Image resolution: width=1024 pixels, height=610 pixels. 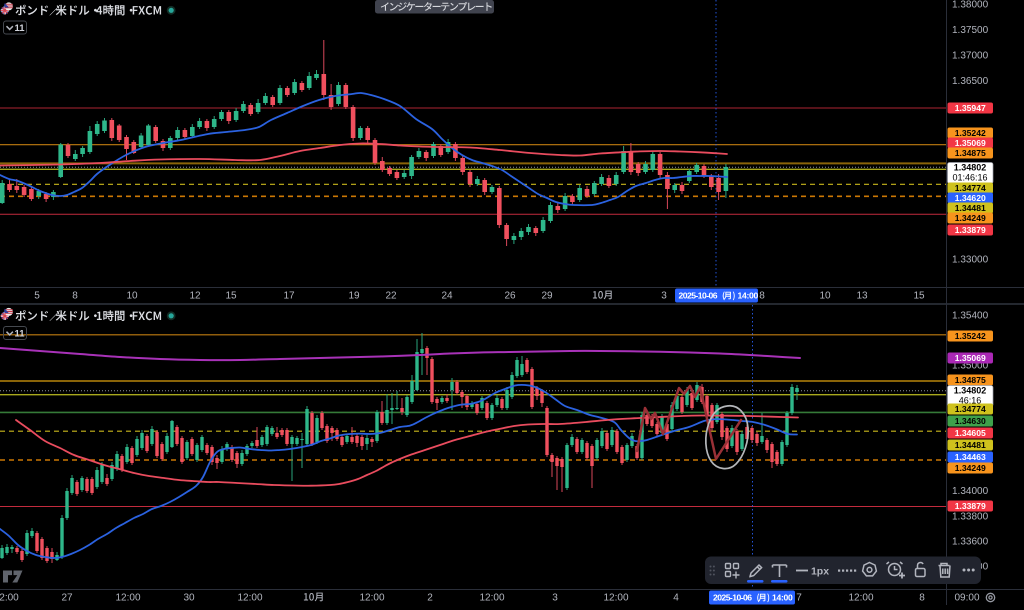 I want to click on svg-text: 1.33600, so click(x=970, y=541).